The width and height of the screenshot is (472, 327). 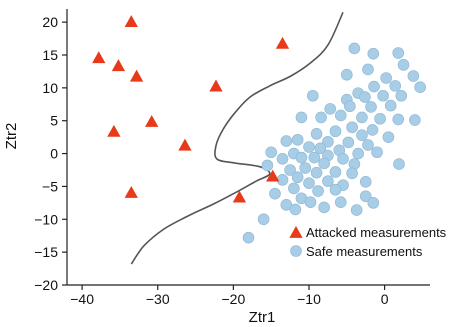 What do you see at coordinates (262, 317) in the screenshot?
I see `x-axis-title: Ztr1` at bounding box center [262, 317].